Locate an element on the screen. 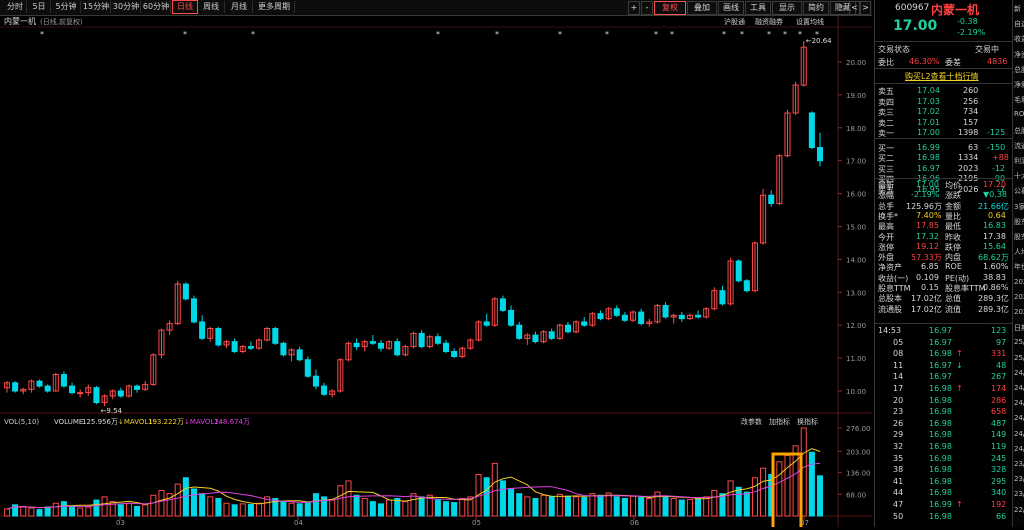 The height and width of the screenshot is (530, 1024). book-label: 买二 is located at coordinates (886, 158).